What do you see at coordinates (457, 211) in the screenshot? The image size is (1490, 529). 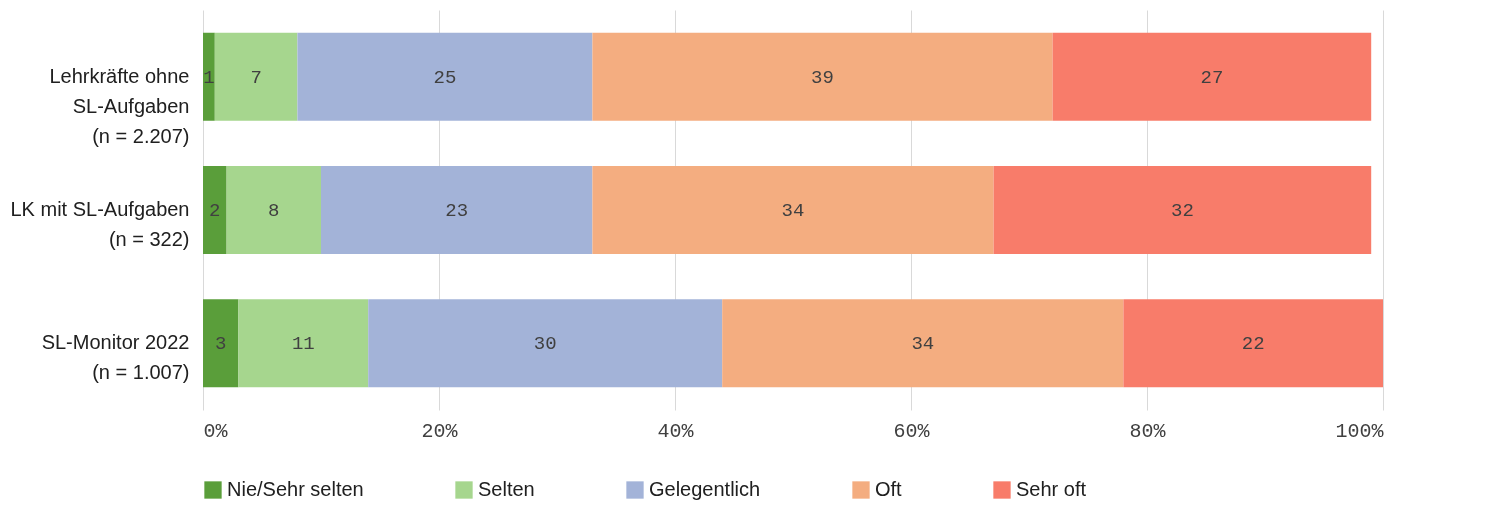 I see `data-label: 23` at bounding box center [457, 211].